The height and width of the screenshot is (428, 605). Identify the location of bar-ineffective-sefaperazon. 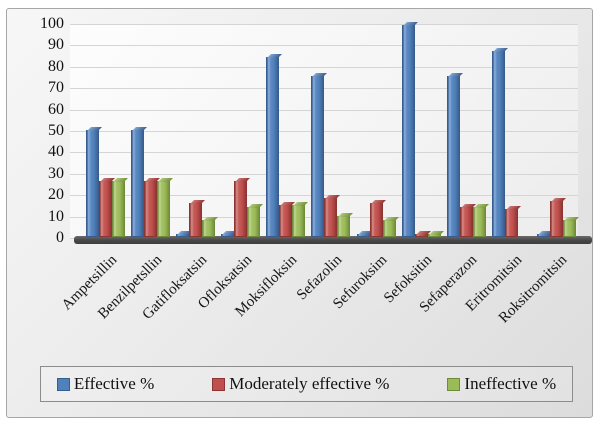
(481, 220).